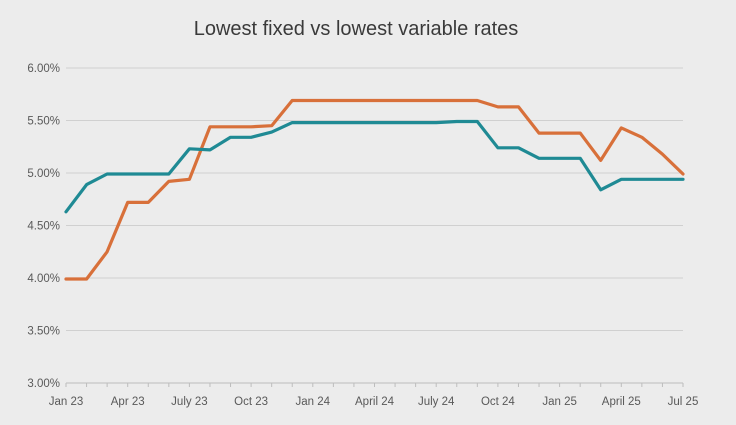 Image resolution: width=736 pixels, height=425 pixels. What do you see at coordinates (375, 402) in the screenshot?
I see `x-tick-label: April 24` at bounding box center [375, 402].